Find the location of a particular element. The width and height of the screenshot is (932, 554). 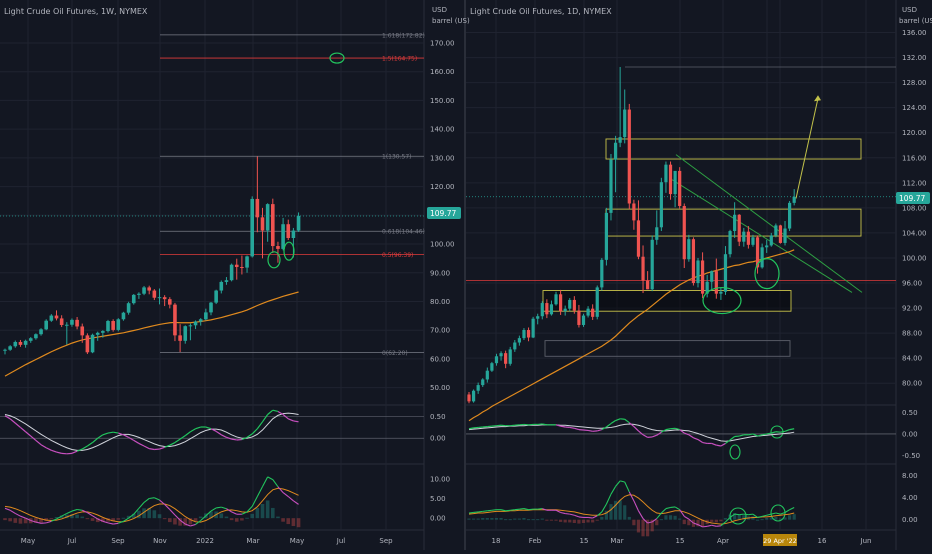

time-tick-label: Mar is located at coordinates (252, 541).